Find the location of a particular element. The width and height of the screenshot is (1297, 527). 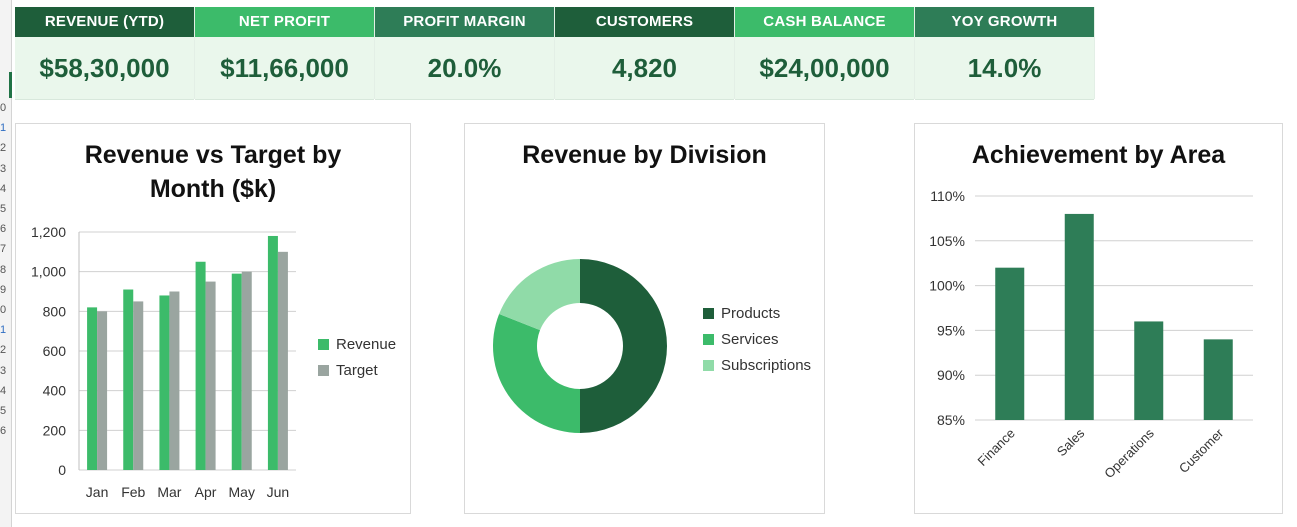

y-tick-label: 800 is located at coordinates (55, 311).